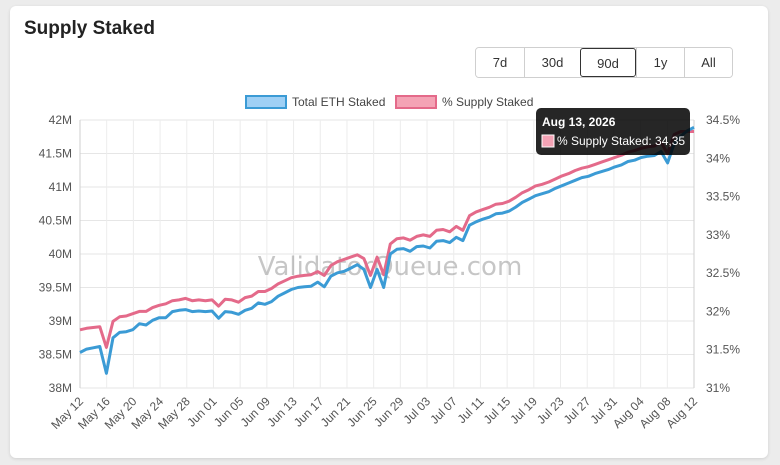  Describe the element at coordinates (500, 62) in the screenshot. I see `range-7d-button: 7d` at that location.